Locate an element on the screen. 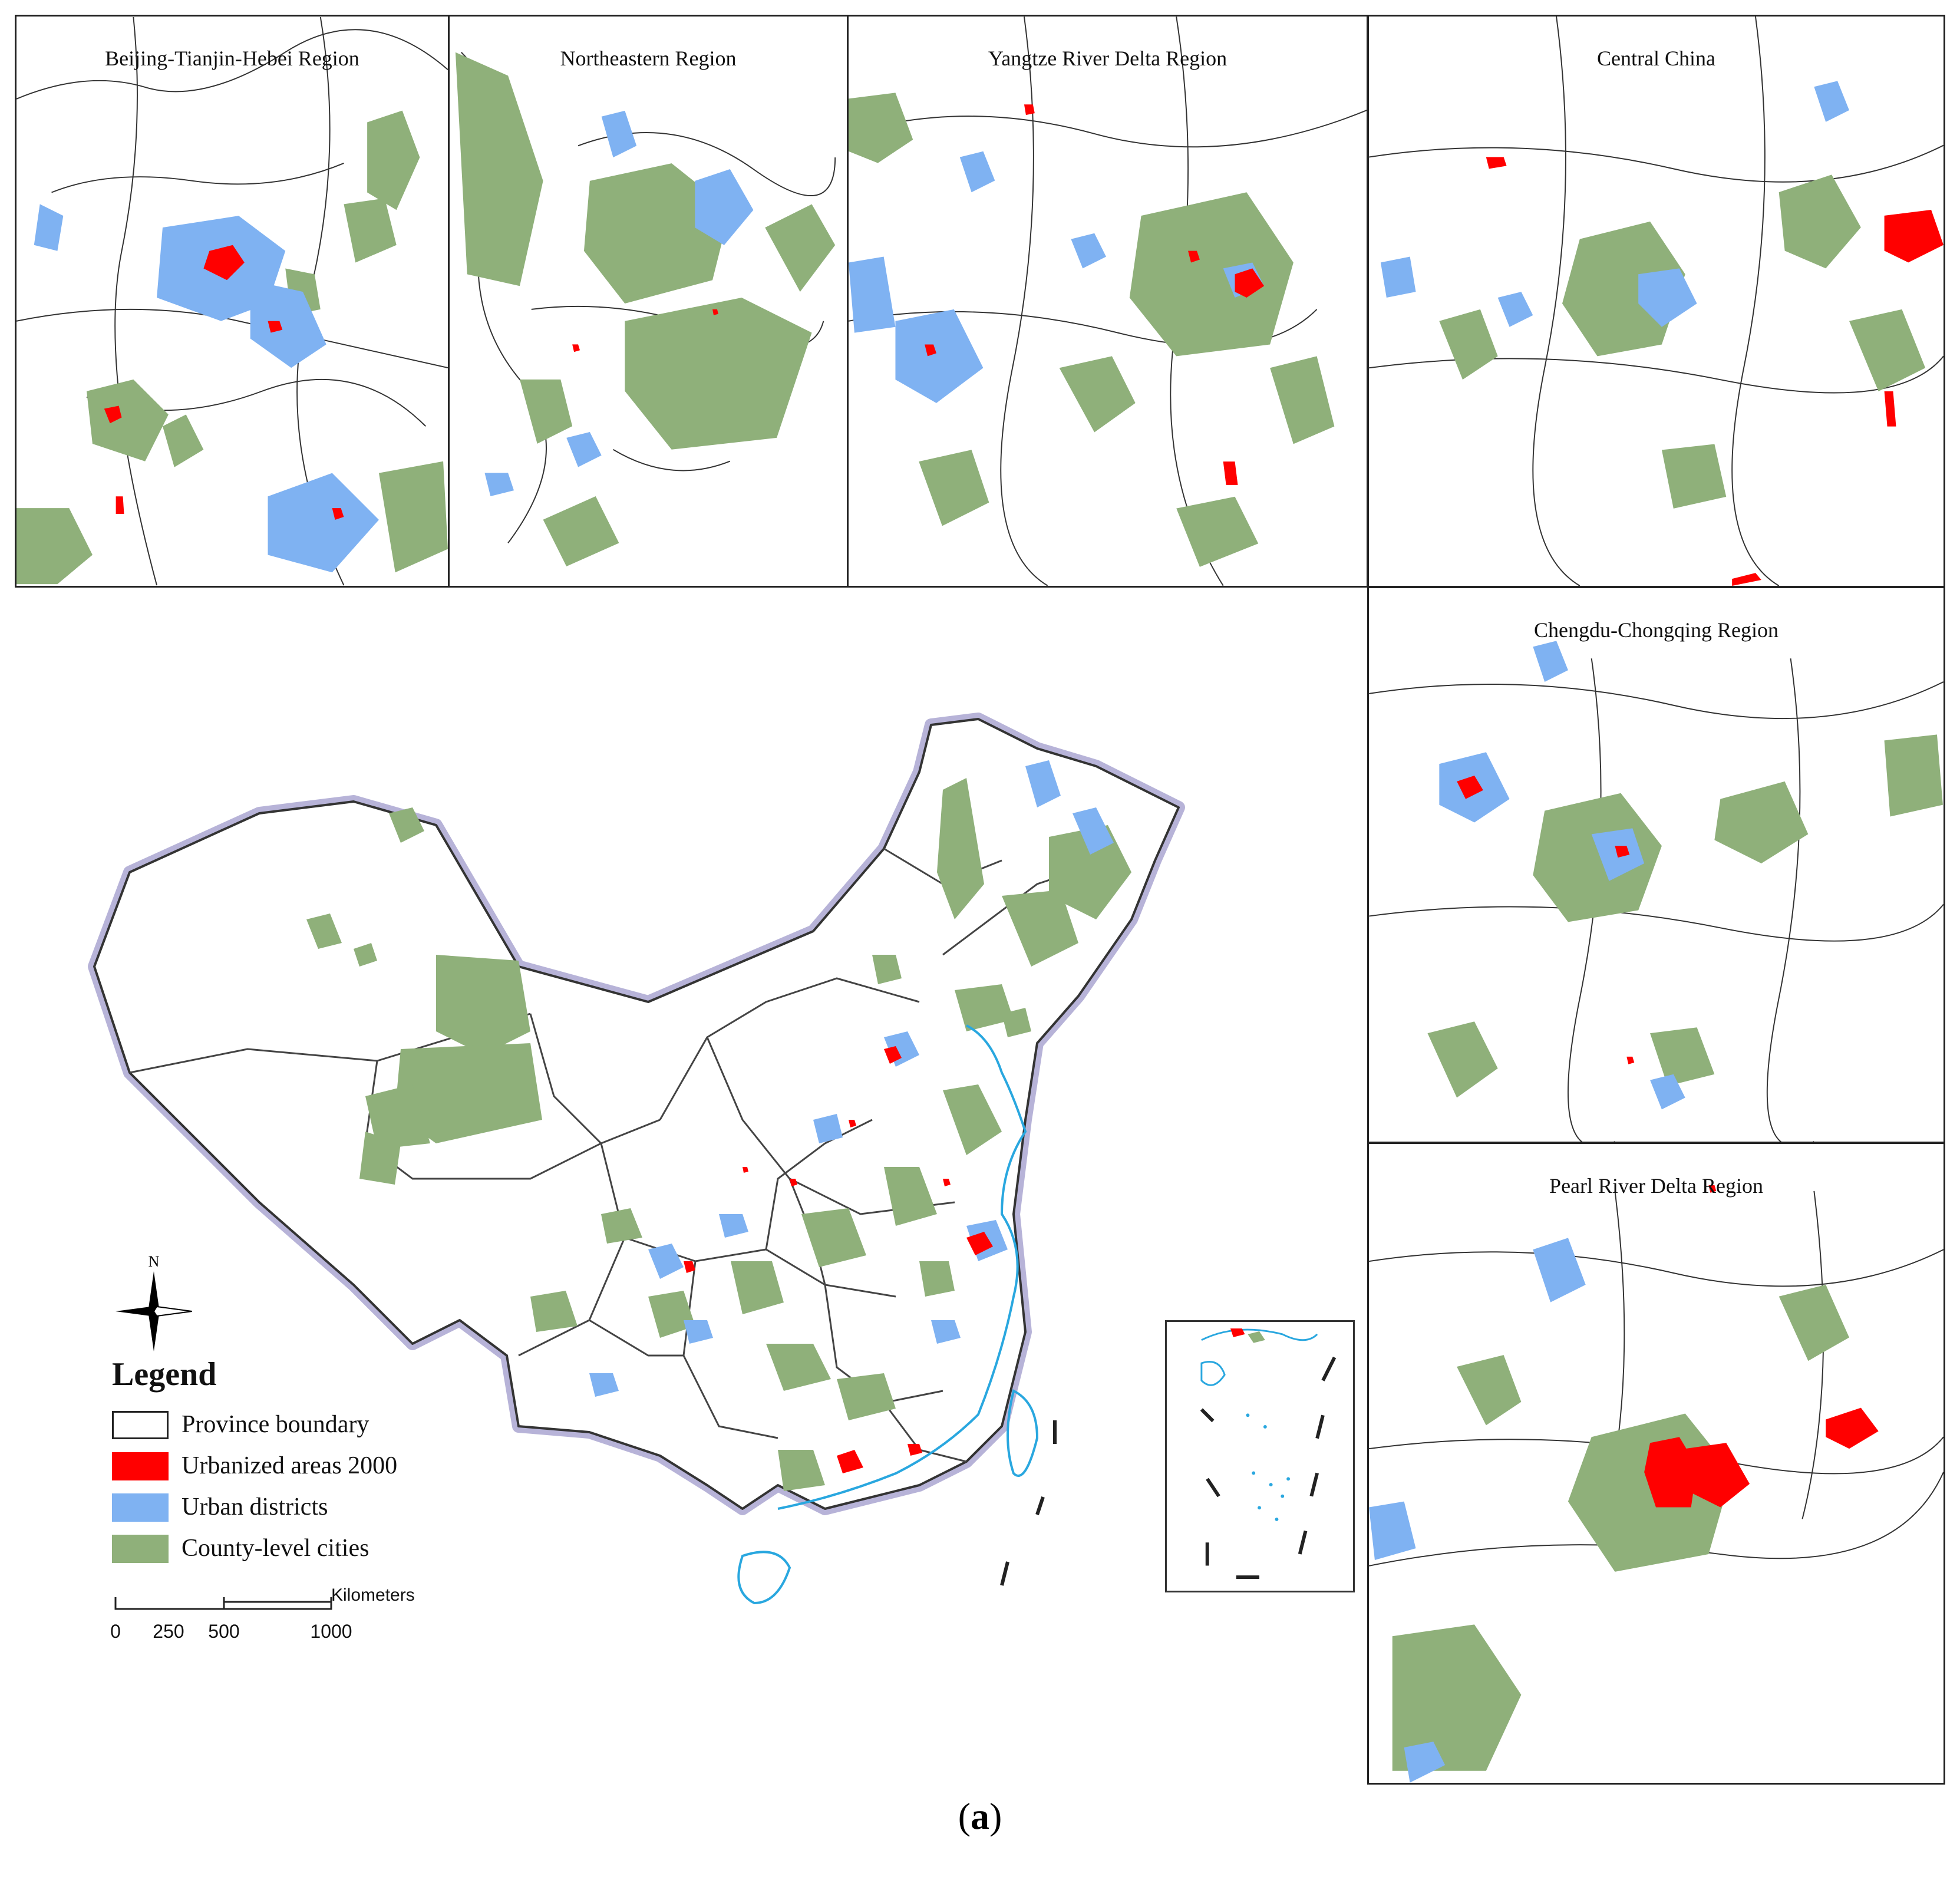 The image size is (1960, 1883). panel-yangtze-river-delta: Yangtze River Delta Region is located at coordinates (1107, 301).